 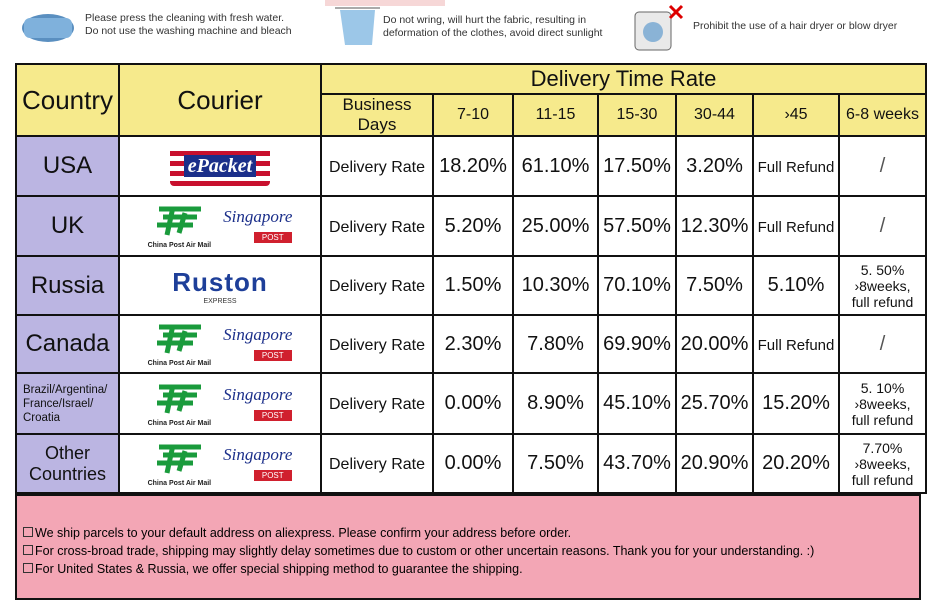 I want to click on rate-value: 45.10%, so click(x=637, y=403).